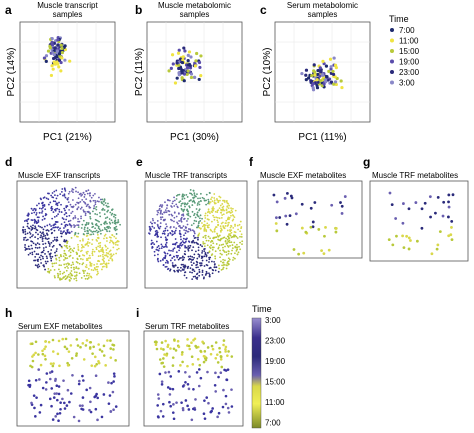 The width and height of the screenshot is (474, 433). What do you see at coordinates (72, 234) in the screenshot?
I see `plot-frame-d` at bounding box center [72, 234].